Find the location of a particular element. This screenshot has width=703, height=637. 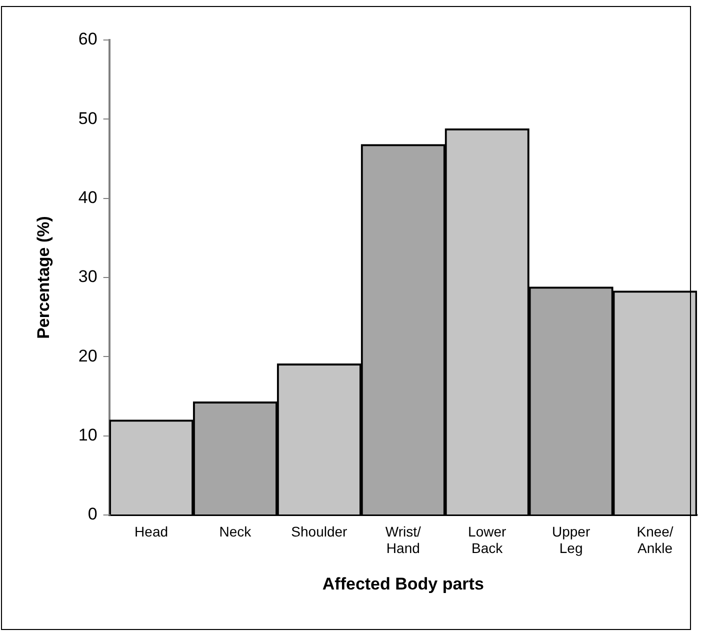

x-tick-label: Wrist/ Hand is located at coordinates (403, 539).